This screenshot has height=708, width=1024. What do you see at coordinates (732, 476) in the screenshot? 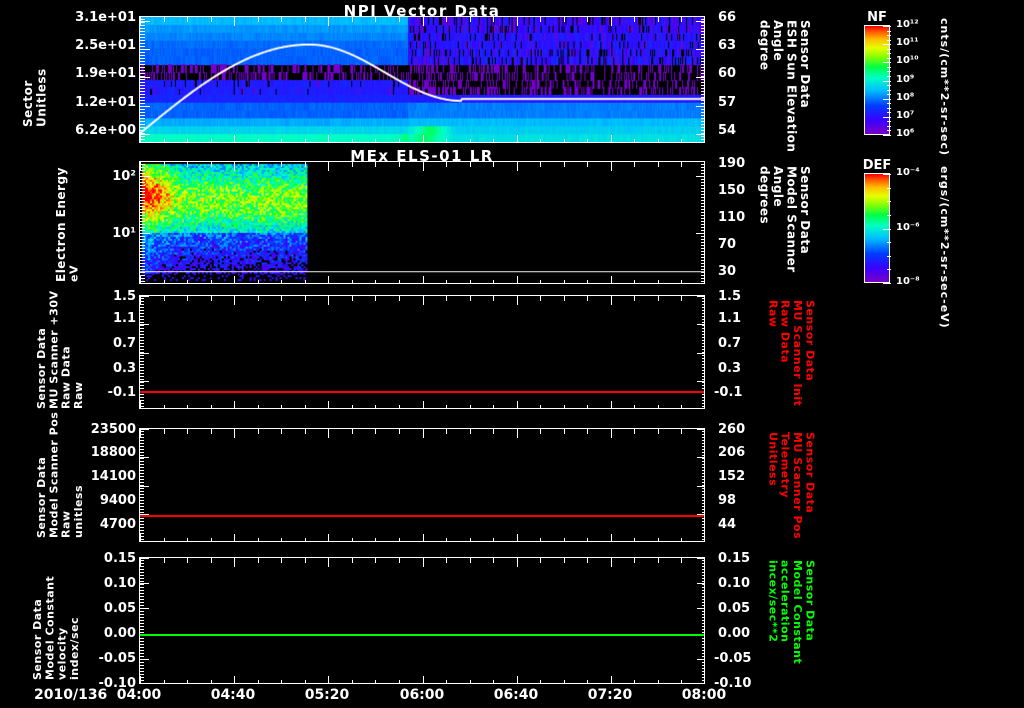
I see `panel-4-right-ytick-2: 152` at bounding box center [732, 476].